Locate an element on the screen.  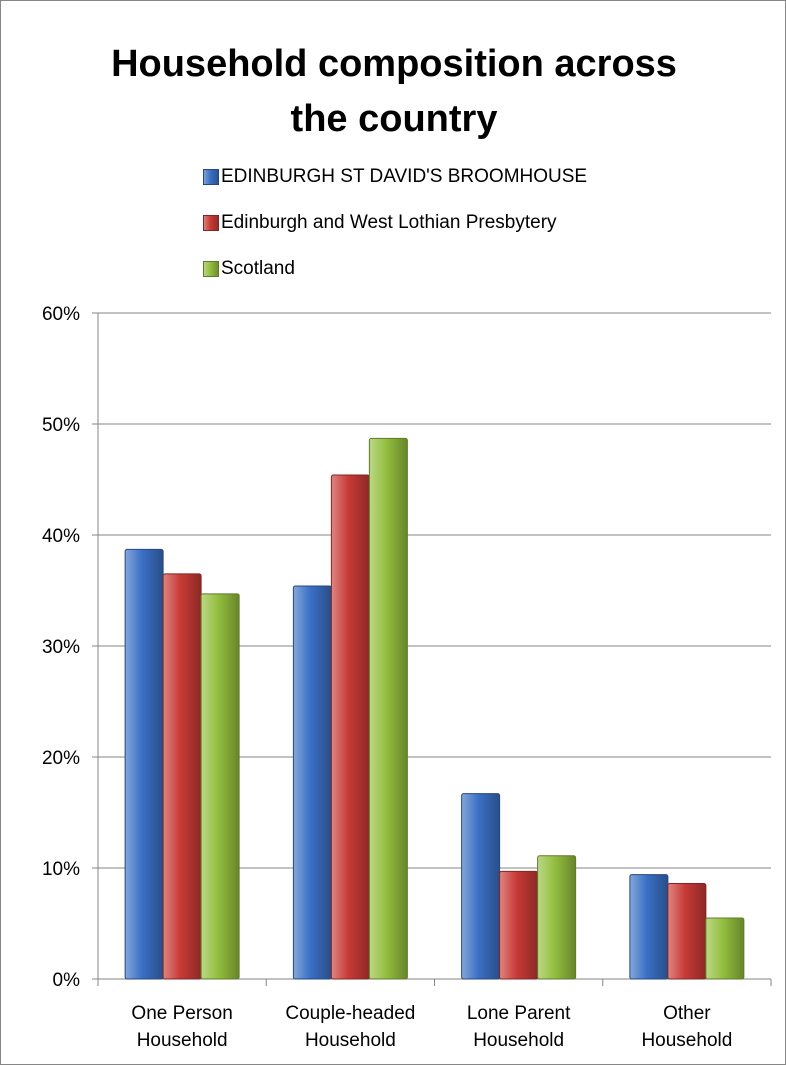
x-category-label: Lone Parent is located at coordinates (519, 1013).